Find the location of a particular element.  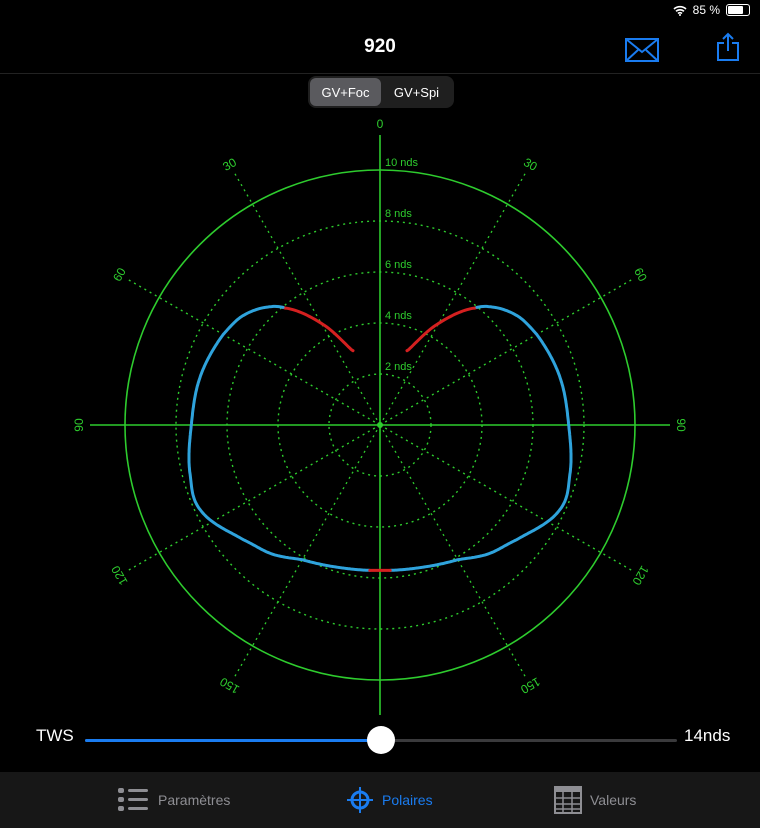

header-divider is located at coordinates (380, 73).